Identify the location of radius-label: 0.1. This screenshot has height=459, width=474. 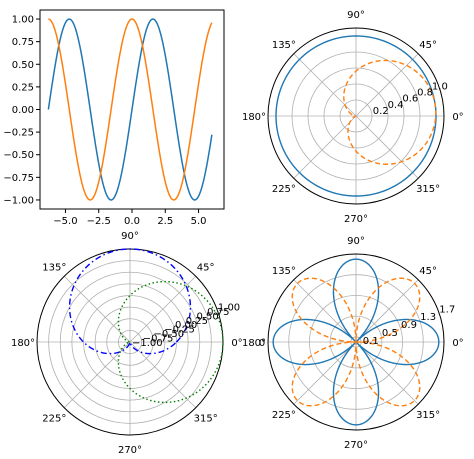
(371, 341).